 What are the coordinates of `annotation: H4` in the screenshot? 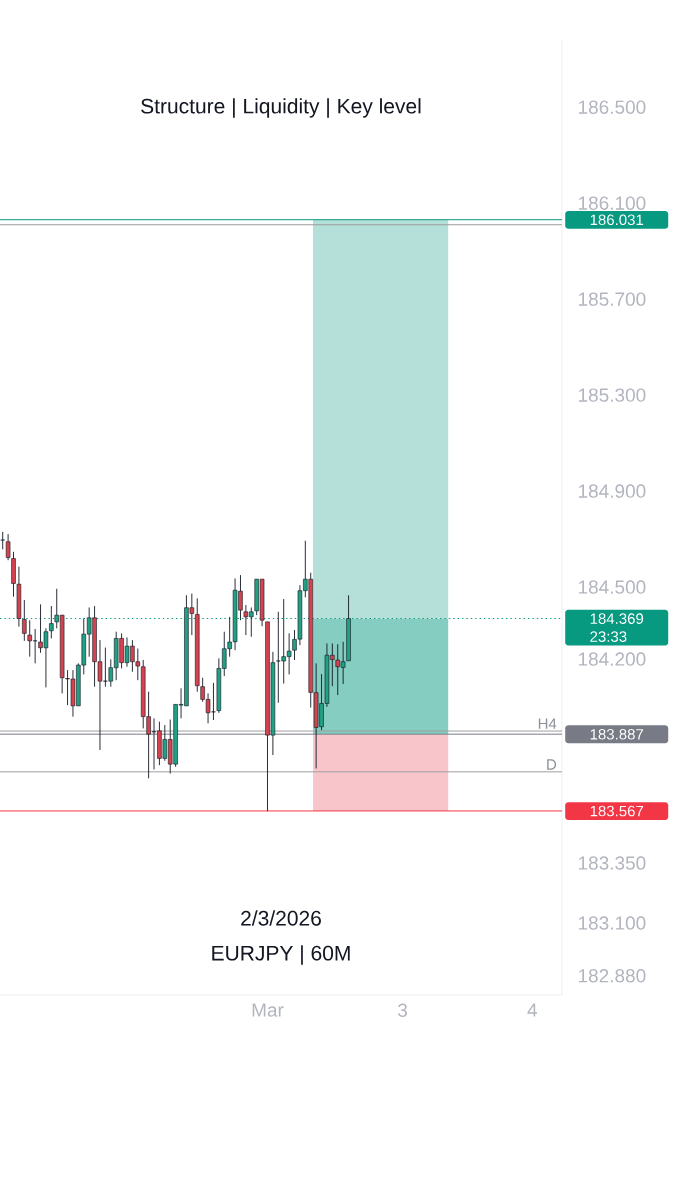 It's located at (547, 723).